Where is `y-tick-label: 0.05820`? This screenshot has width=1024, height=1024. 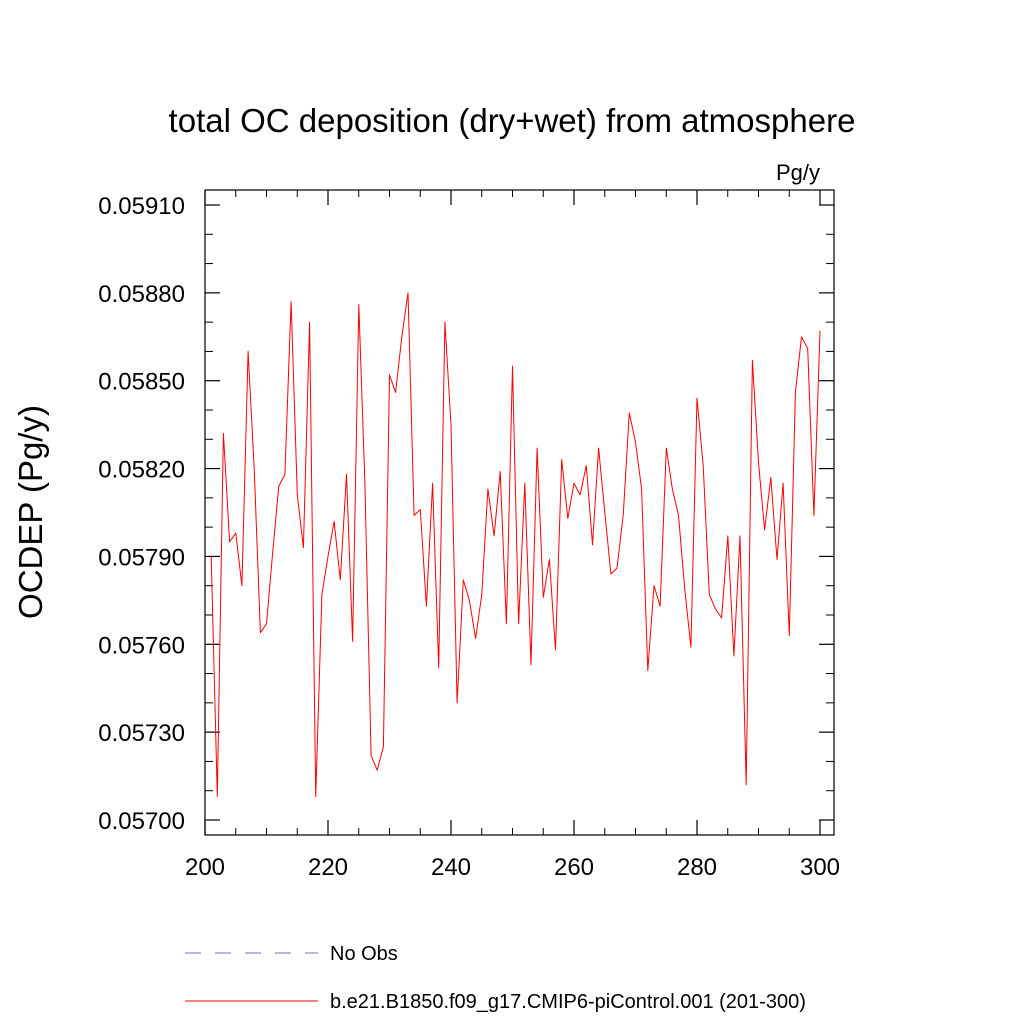
y-tick-label: 0.05820 is located at coordinates (141, 470).